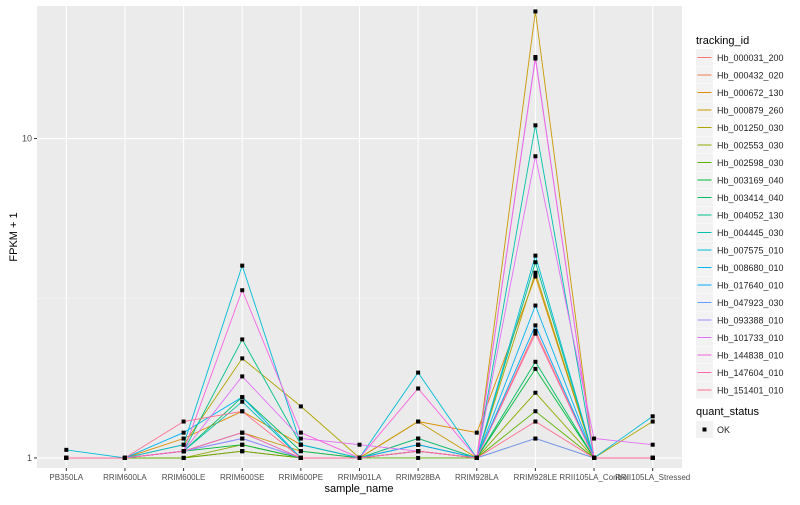 The height and width of the screenshot is (505, 800). I want to click on legend-label: Hb_003414_040, so click(750, 198).